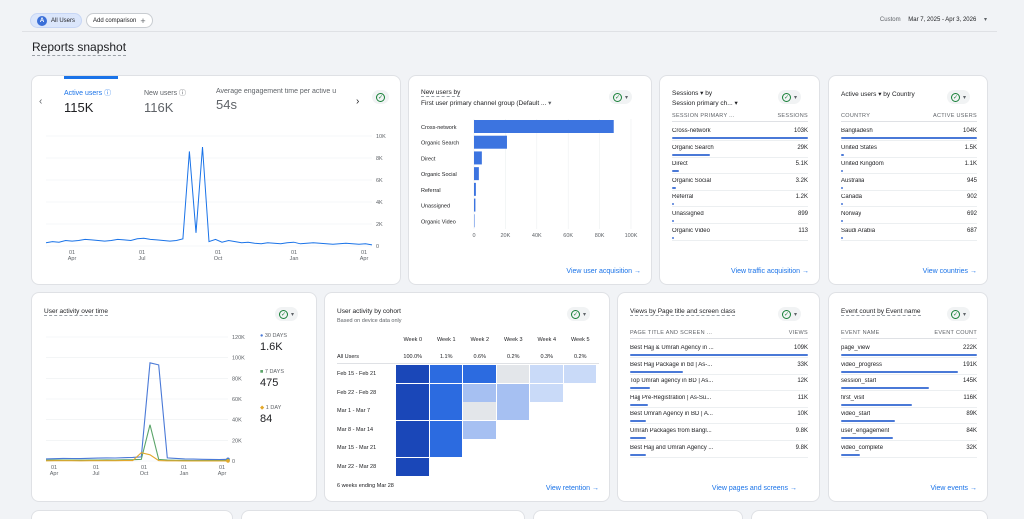 This screenshot has height=519, width=1024. I want to click on table-row: Australia 945, so click(909, 183).